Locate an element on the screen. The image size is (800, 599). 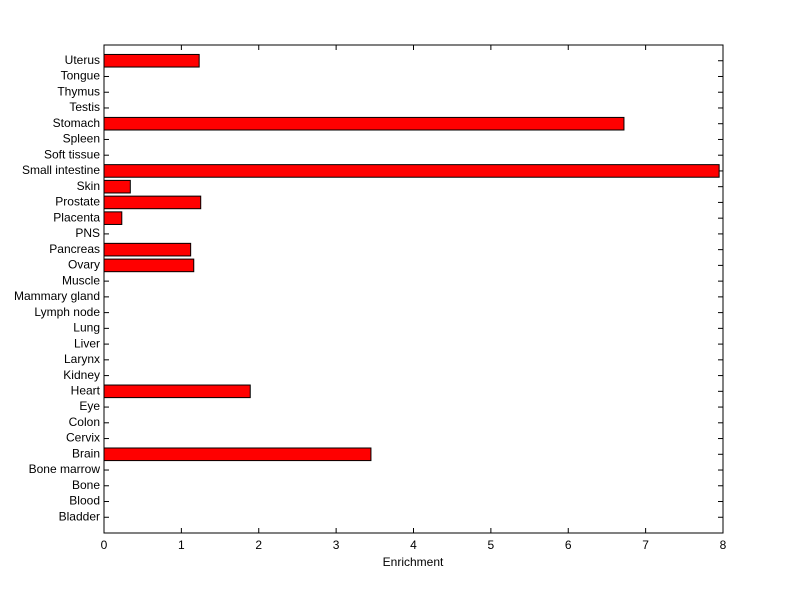
x-tick-label: 1 is located at coordinates (181, 545).